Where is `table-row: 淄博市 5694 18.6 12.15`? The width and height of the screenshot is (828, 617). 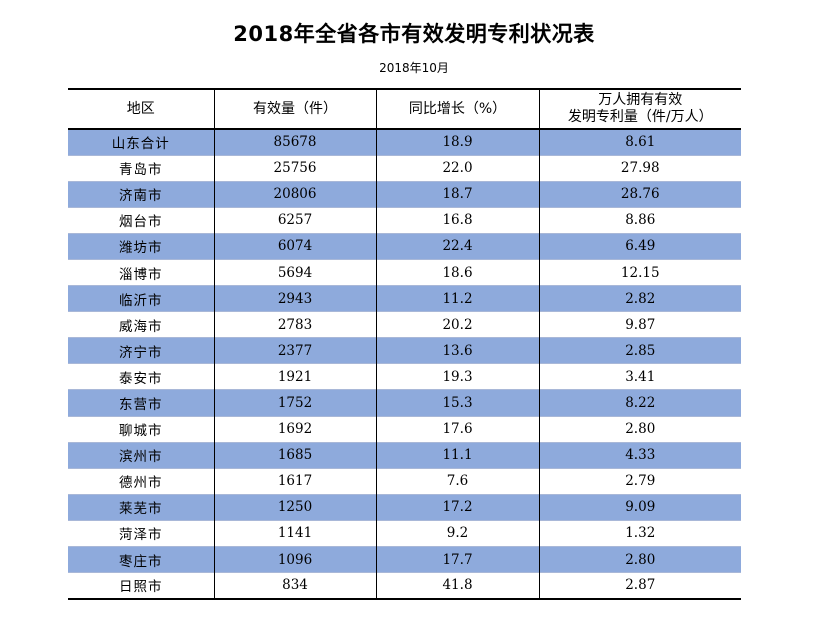 table-row: 淄博市 5694 18.6 12.15 is located at coordinates (404, 272).